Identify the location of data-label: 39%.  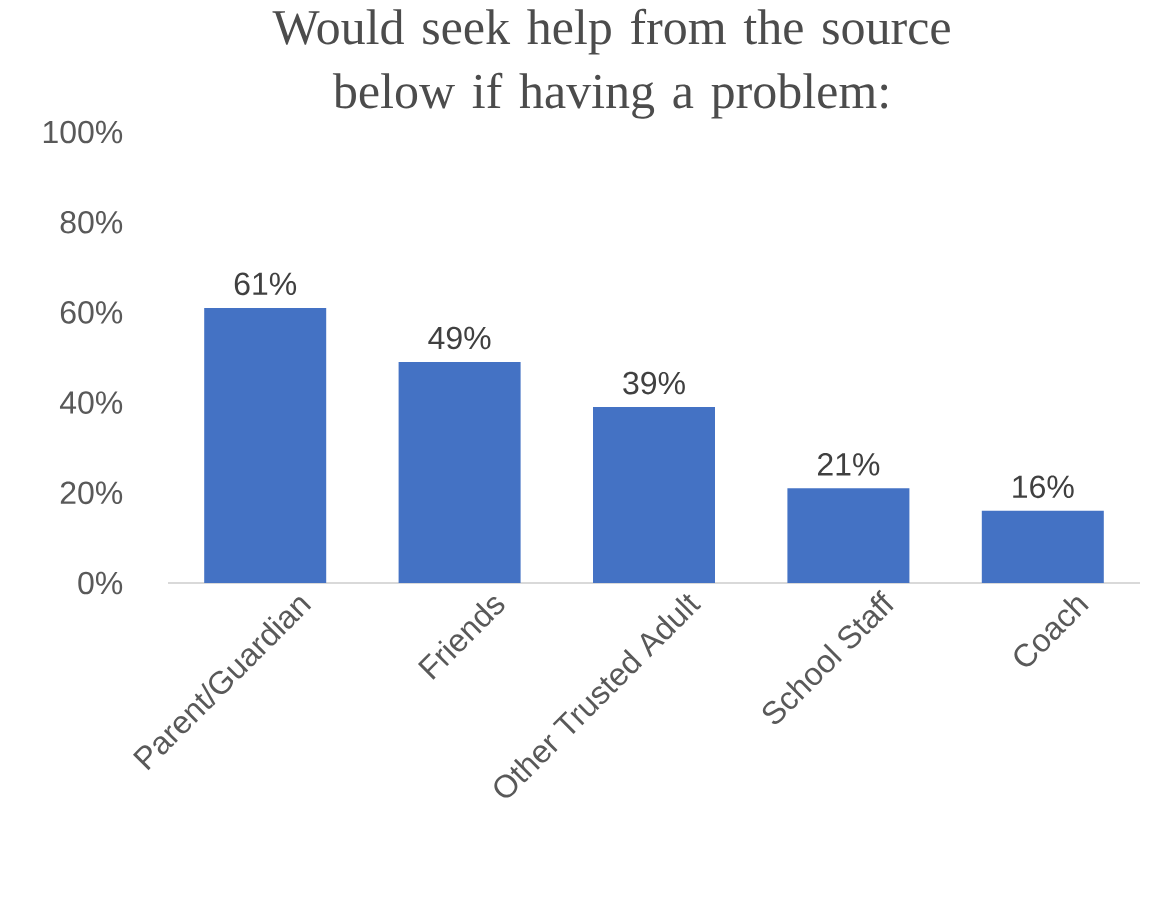
(654, 383).